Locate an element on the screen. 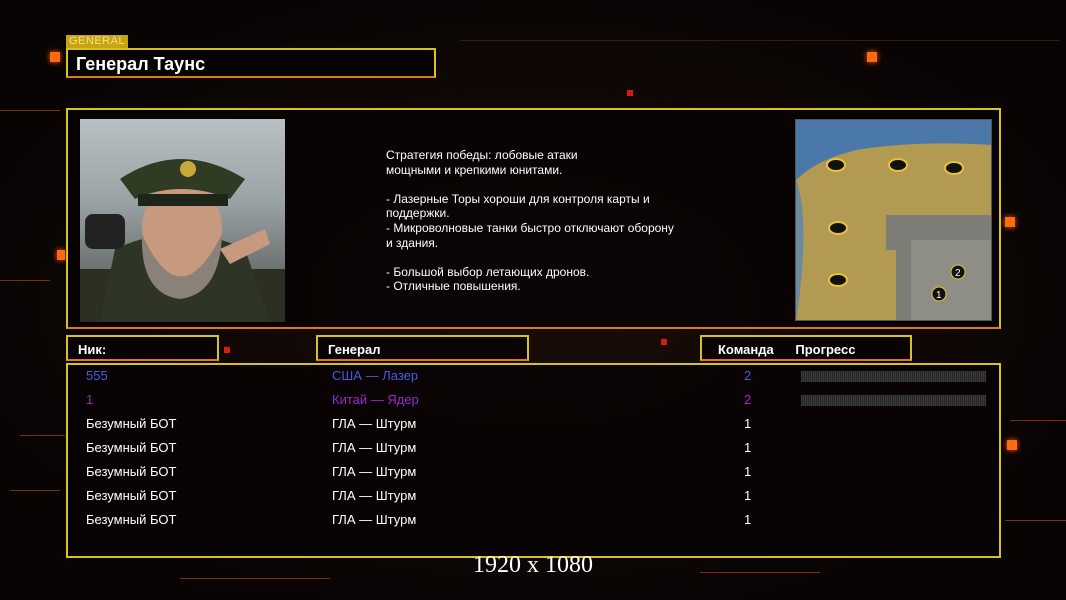 The image size is (1066, 600). general-name: Генерал Таунс is located at coordinates (251, 63).